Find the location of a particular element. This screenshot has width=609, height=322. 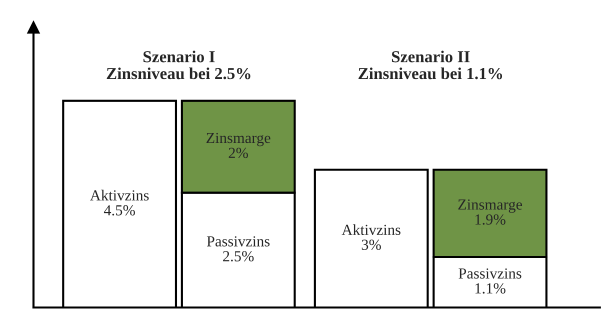

data-label: 1.9% is located at coordinates (490, 219).